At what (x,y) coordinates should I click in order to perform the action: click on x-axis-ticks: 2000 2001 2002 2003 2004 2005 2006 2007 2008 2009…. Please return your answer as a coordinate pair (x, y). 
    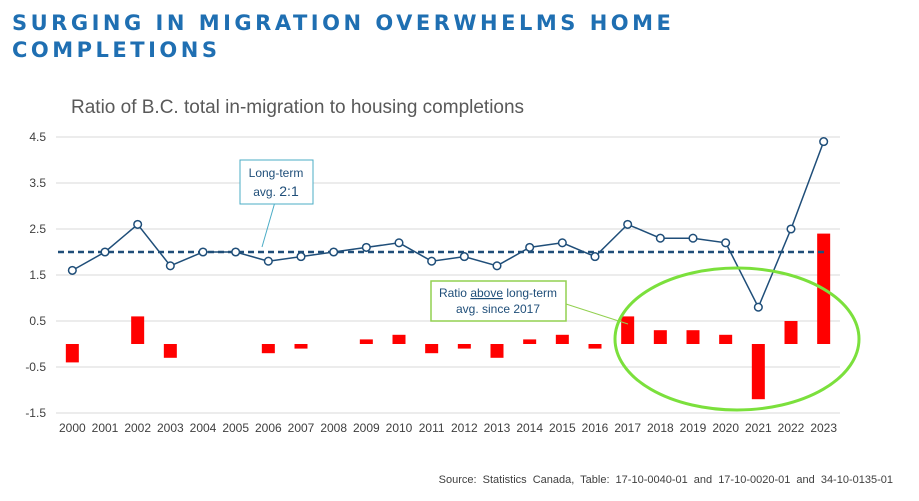
    Looking at the image, I should click on (448, 428).